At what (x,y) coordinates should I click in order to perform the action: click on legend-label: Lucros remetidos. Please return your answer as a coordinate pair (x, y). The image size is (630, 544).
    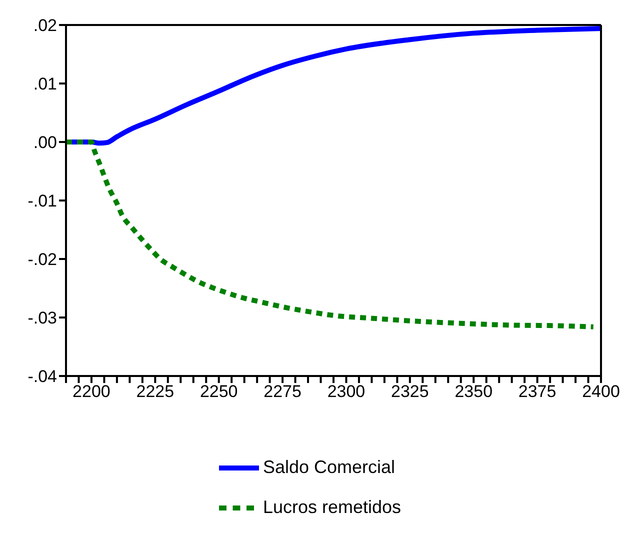
    Looking at the image, I should click on (332, 506).